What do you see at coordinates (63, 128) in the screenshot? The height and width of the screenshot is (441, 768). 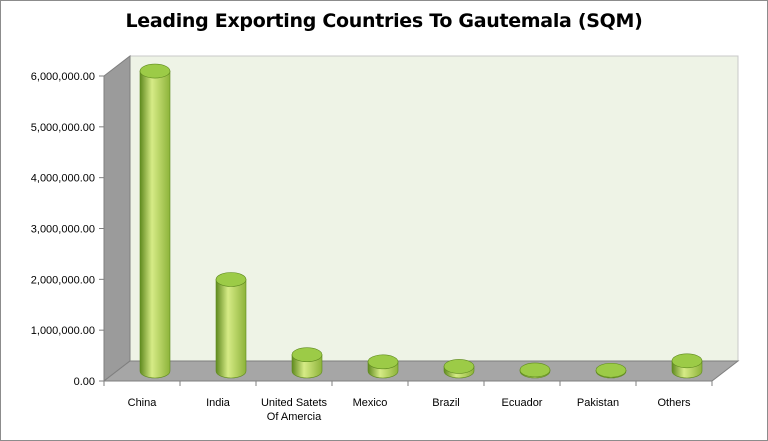 I see `y-tick-label: 5,000,000.00` at bounding box center [63, 128].